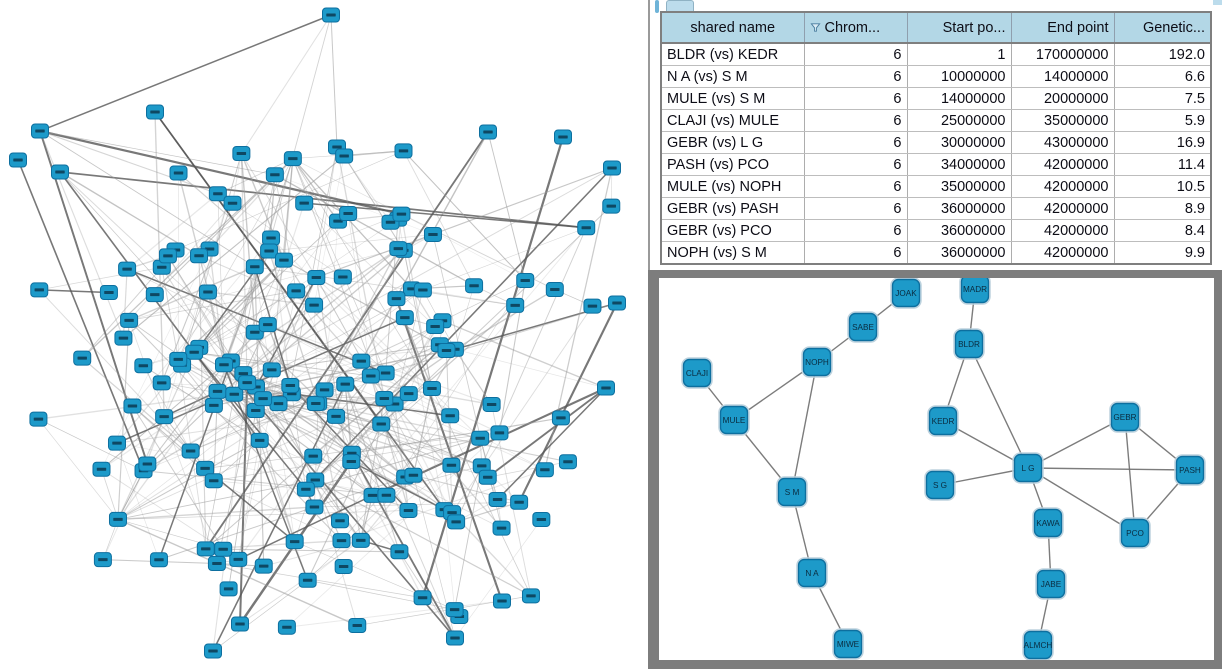 The width and height of the screenshot is (1222, 669). Describe the element at coordinates (1051, 584) in the screenshot. I see `network-node-JABE: JABE` at that location.